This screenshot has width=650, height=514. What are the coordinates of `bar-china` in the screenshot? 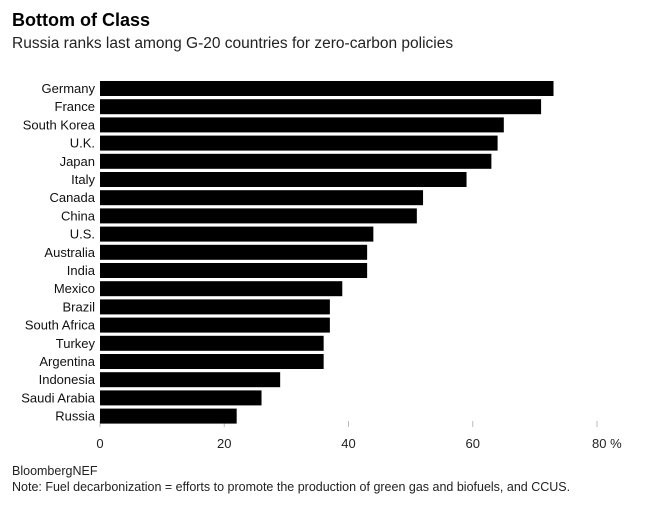 It's located at (258, 216).